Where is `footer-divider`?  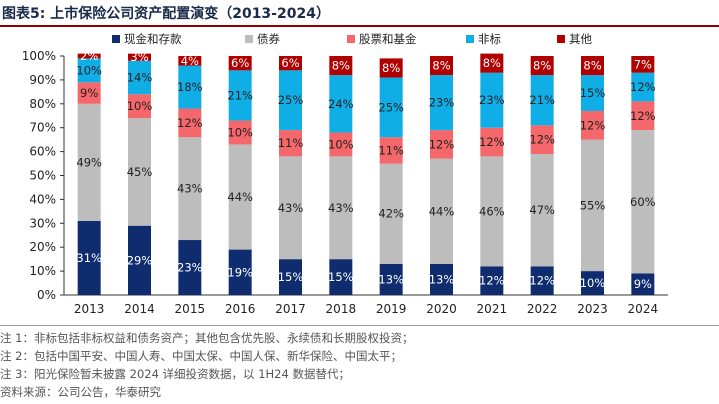
footer-divider is located at coordinates (359, 325).